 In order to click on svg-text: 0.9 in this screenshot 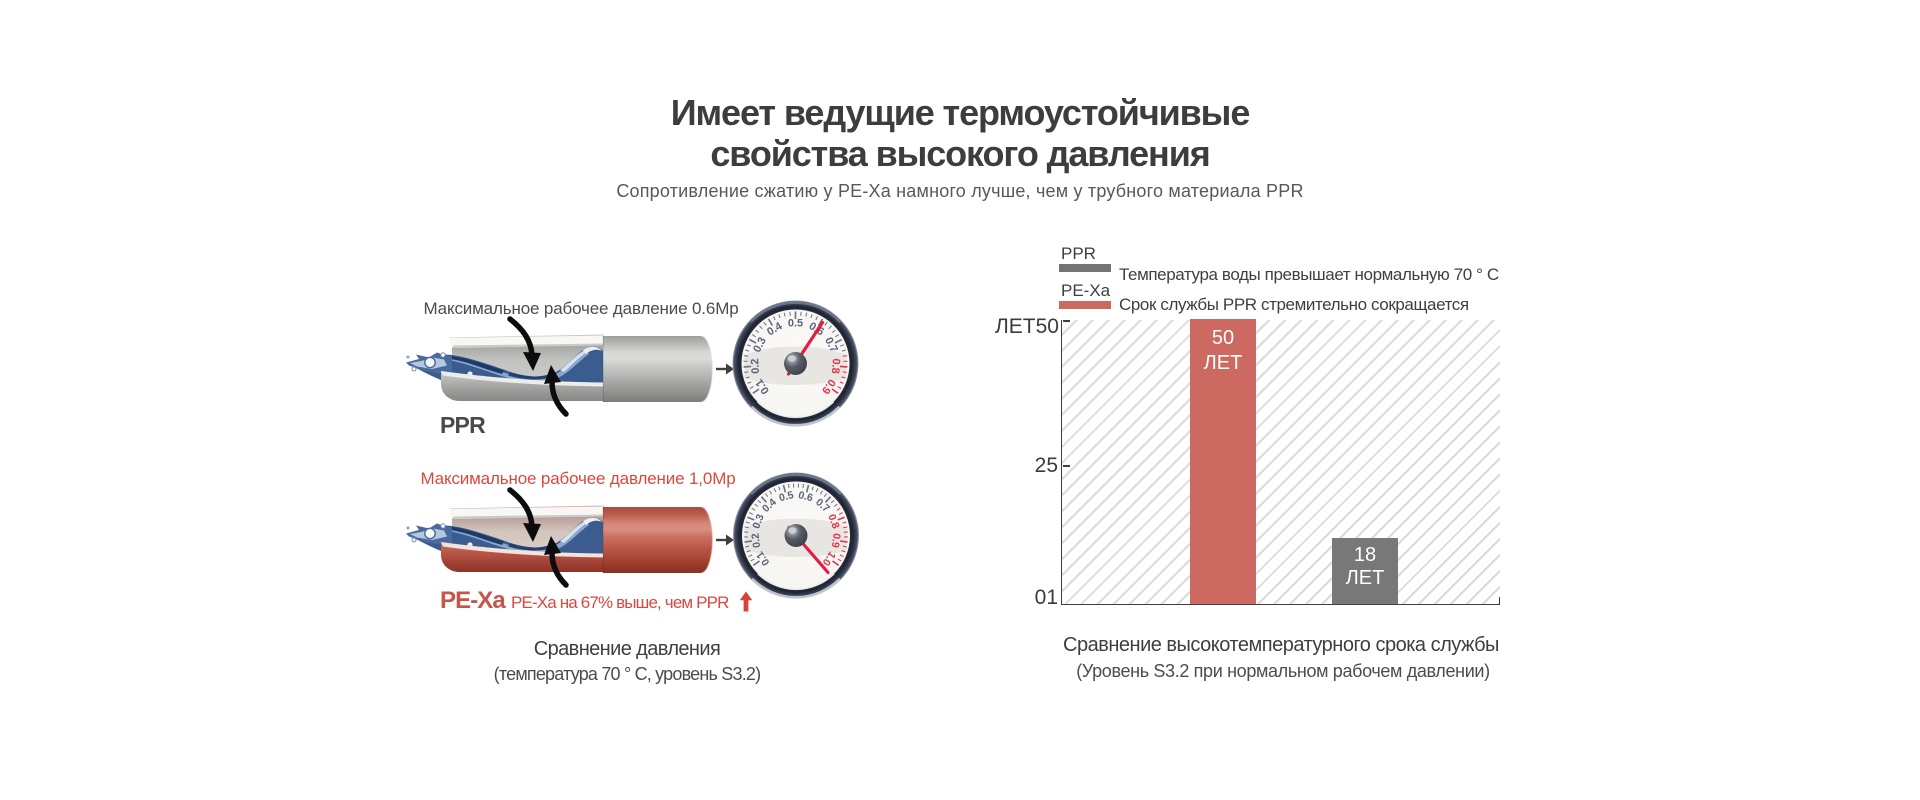, I will do `click(836, 541)`.